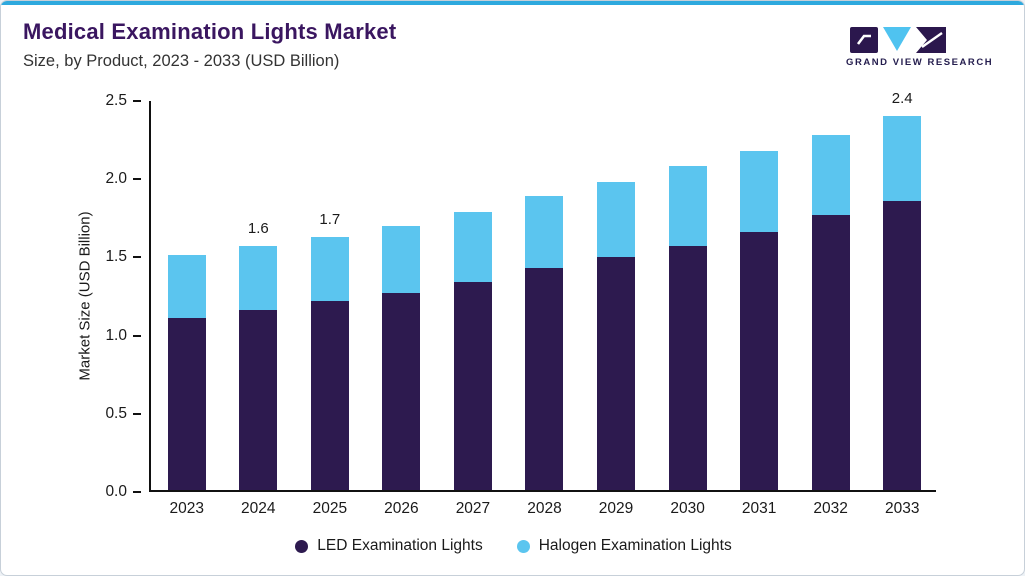 The width and height of the screenshot is (1025, 576). I want to click on x-tick-label: 2029, so click(616, 508).